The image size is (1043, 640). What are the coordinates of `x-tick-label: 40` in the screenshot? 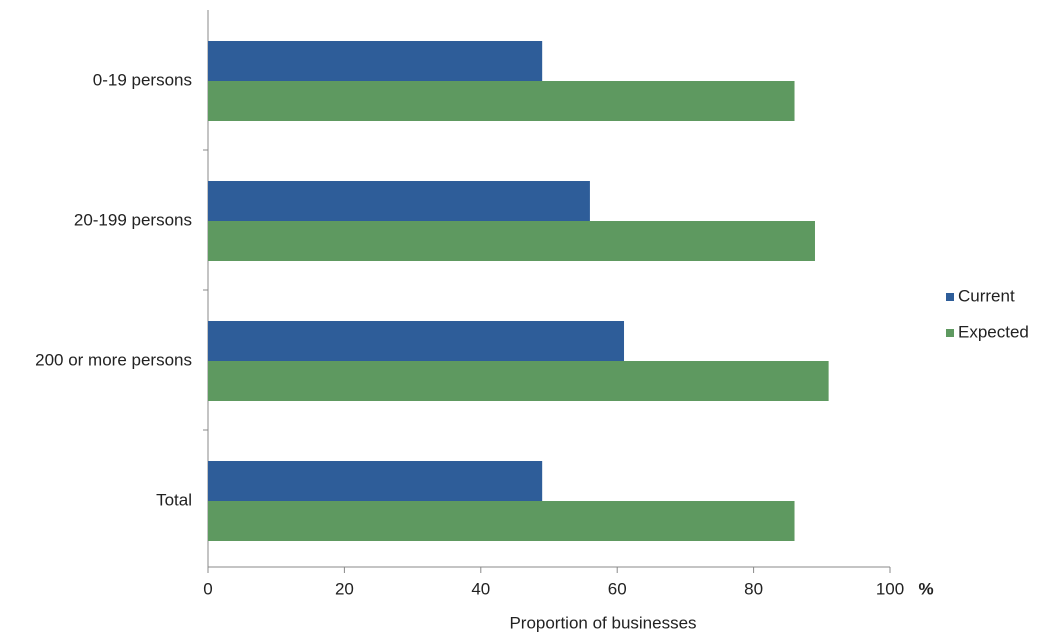 It's located at (480, 588).